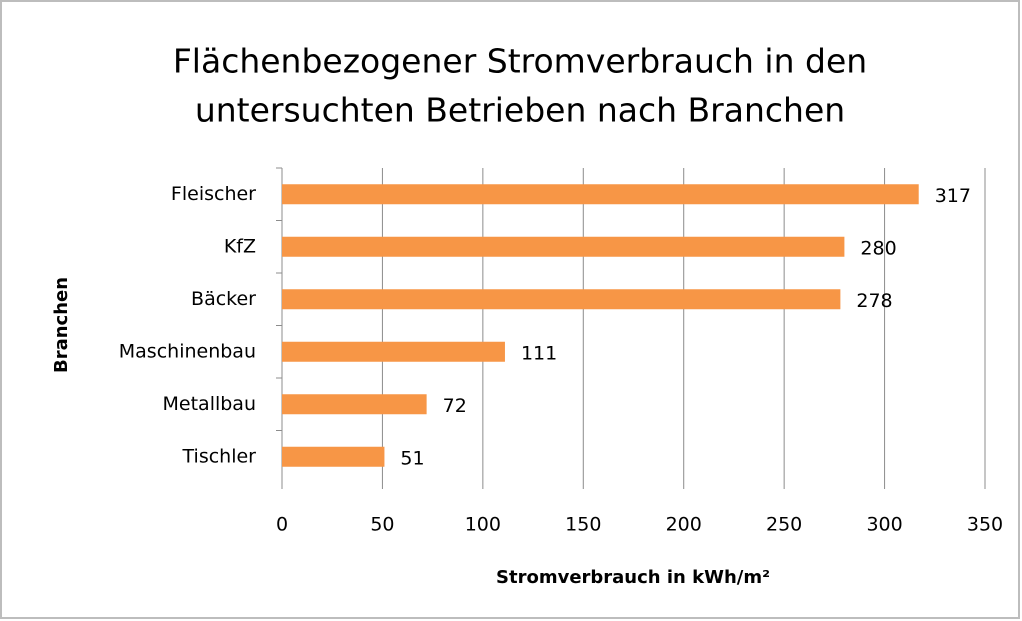  Describe the element at coordinates (520, 110) in the screenshot. I see `chart-title: untersuchten Betrieben nach Branchen` at that location.